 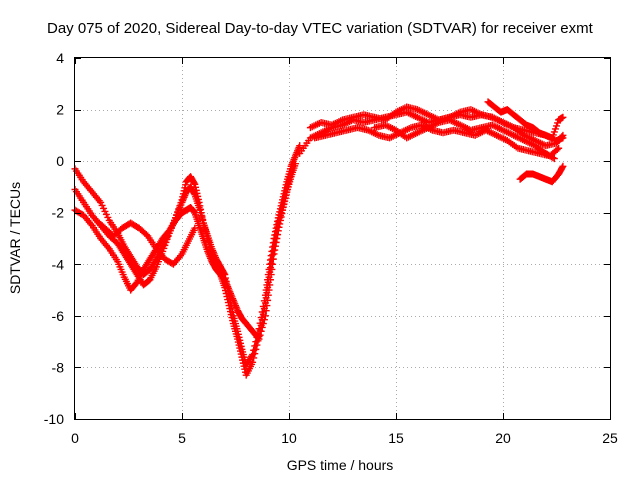 I want to click on x-axis-label: GPS time / hours, so click(x=340, y=465).